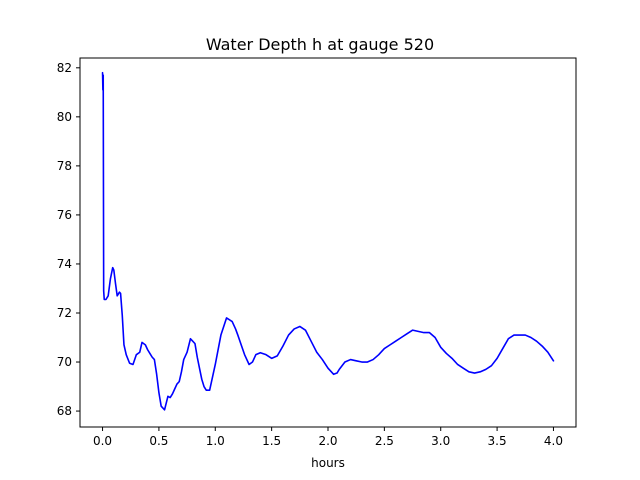 Image resolution: width=640 pixels, height=480 pixels. What do you see at coordinates (64, 264) in the screenshot?
I see `y-tick-label: 74` at bounding box center [64, 264].